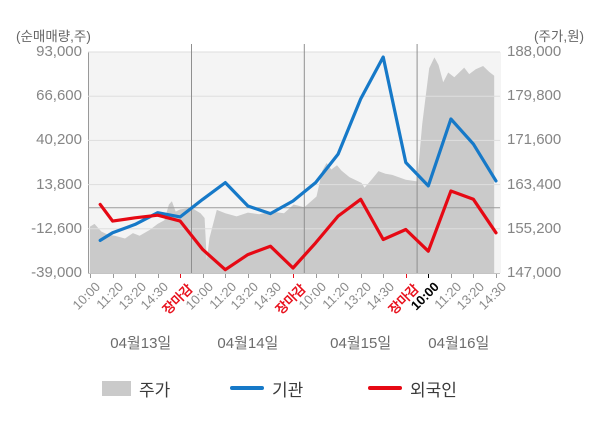 The height and width of the screenshot is (428, 600). What do you see at coordinates (136, 388) in the screenshot?
I see `legend-item-주가: 주가` at bounding box center [136, 388].